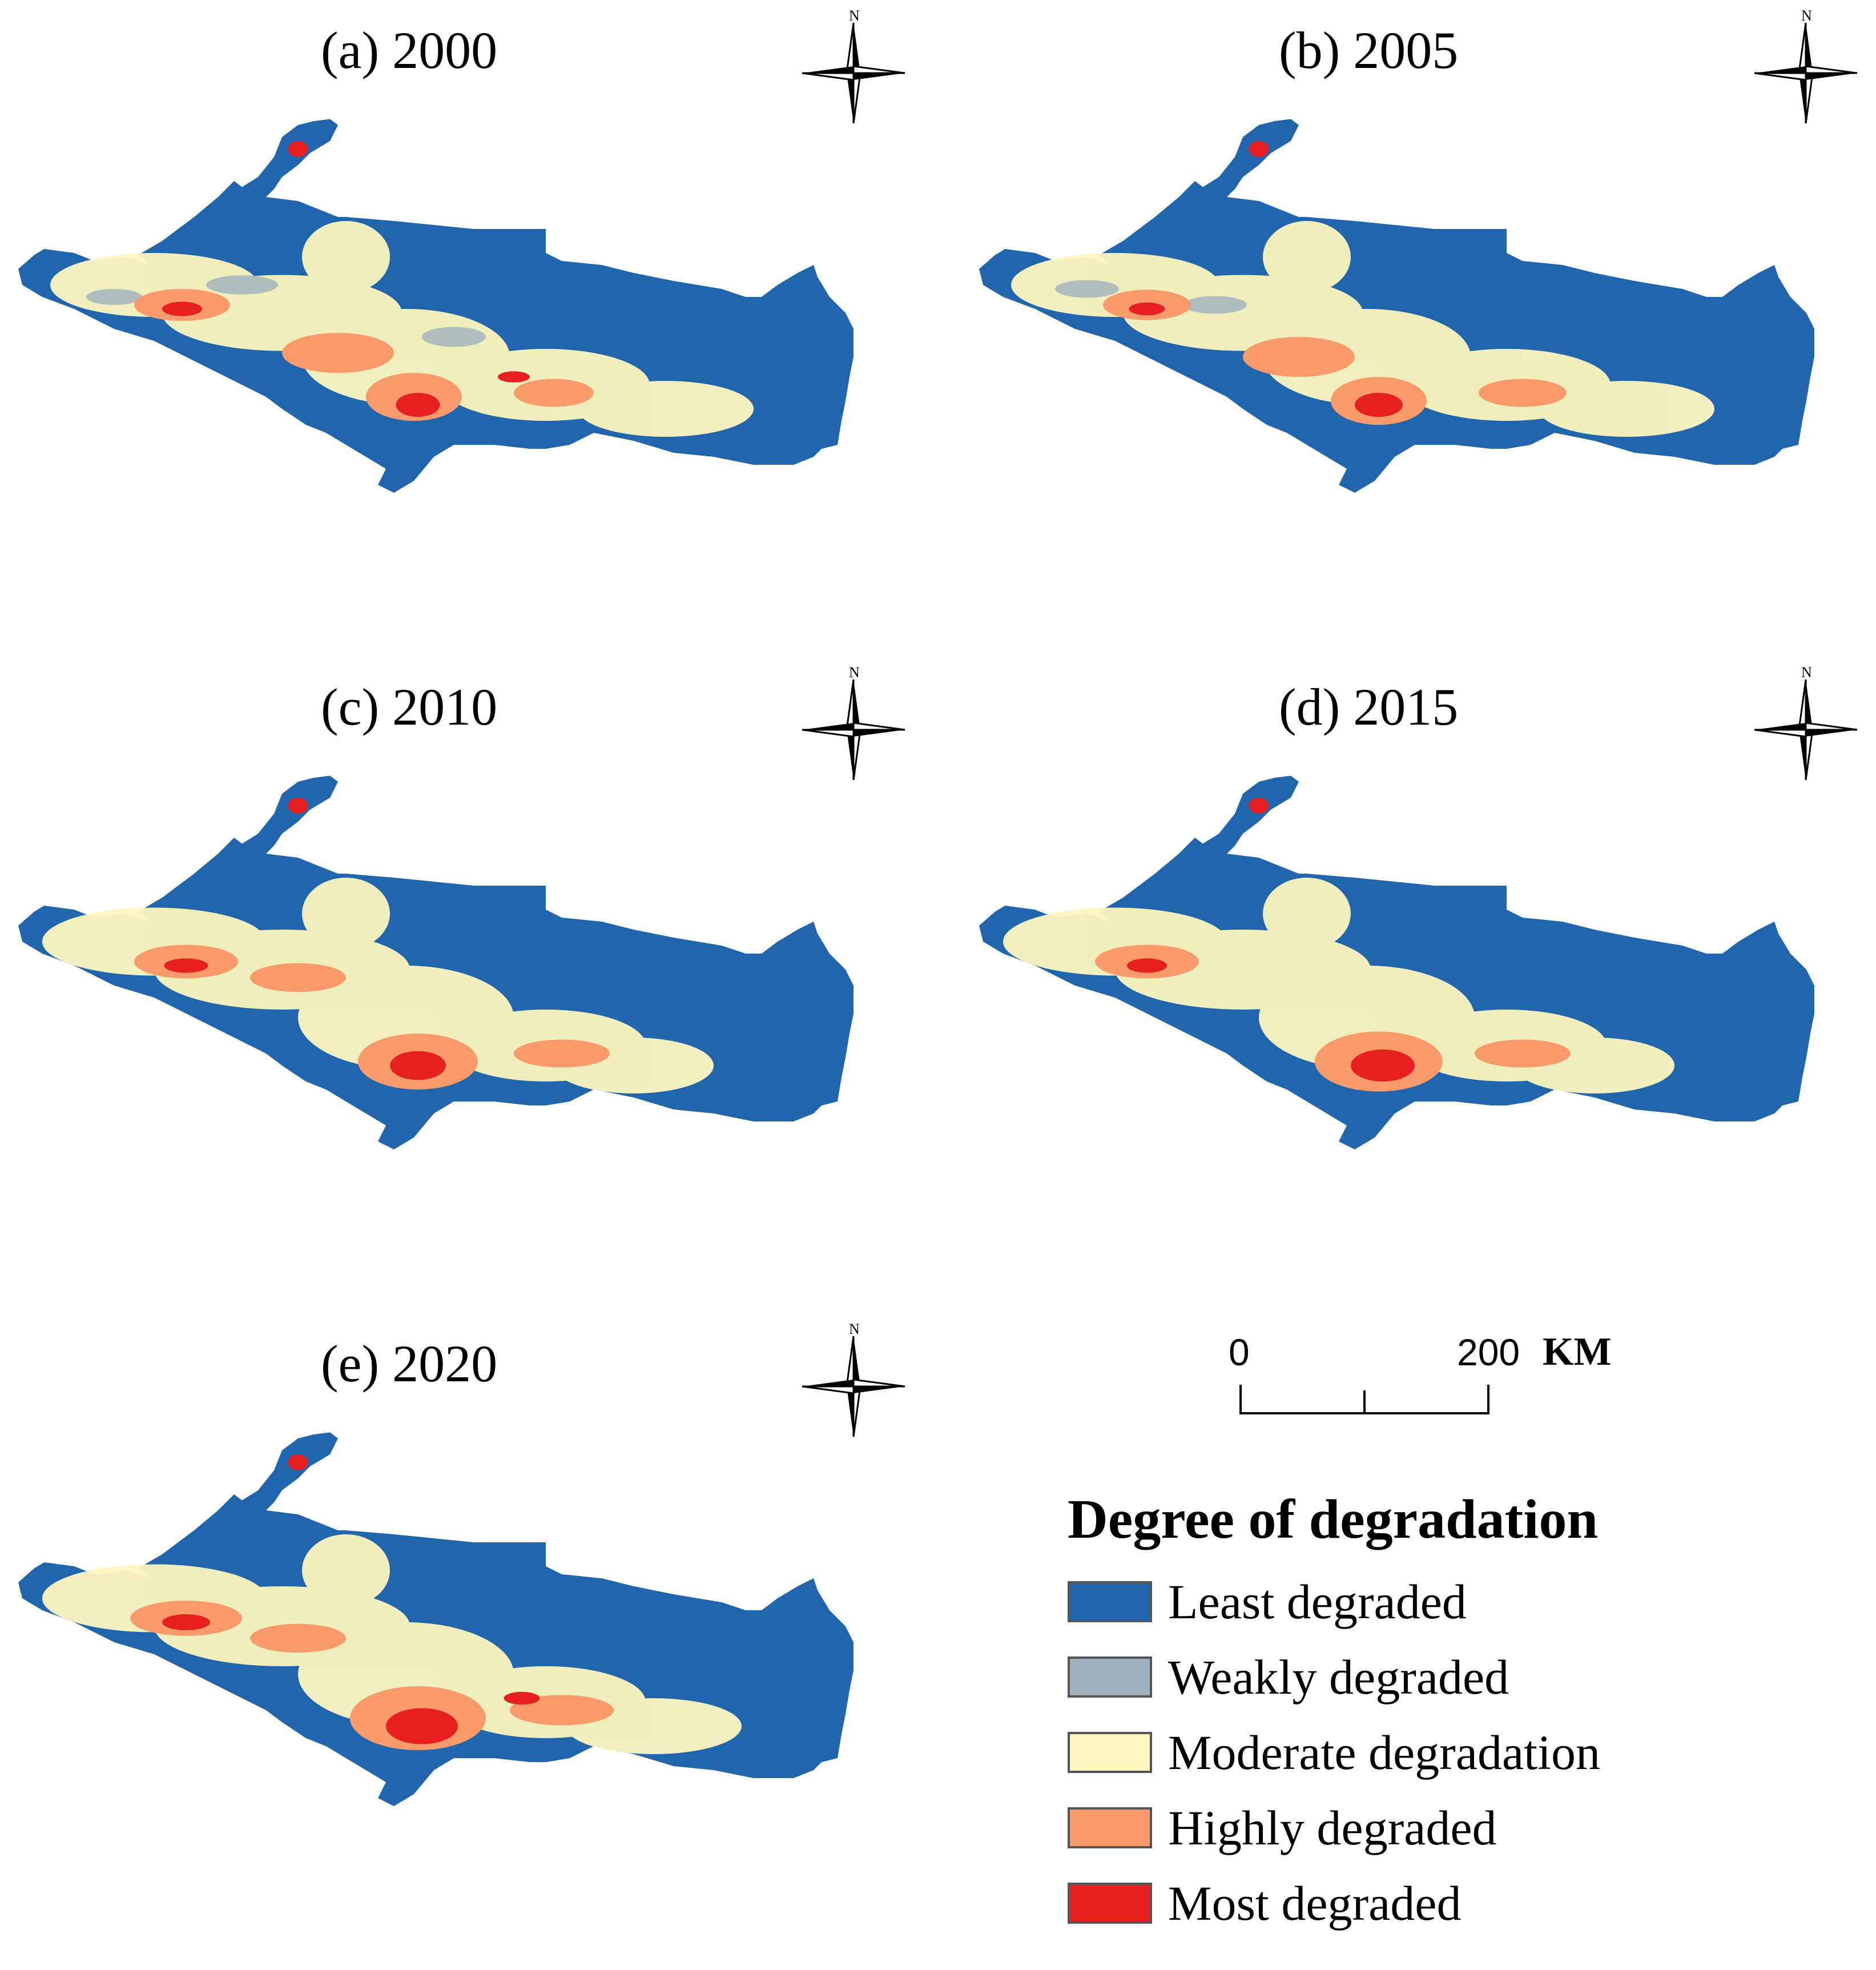 The height and width of the screenshot is (1970, 1876). What do you see at coordinates (409, 50) in the screenshot?
I see `panel-title: (a) 2000` at bounding box center [409, 50].